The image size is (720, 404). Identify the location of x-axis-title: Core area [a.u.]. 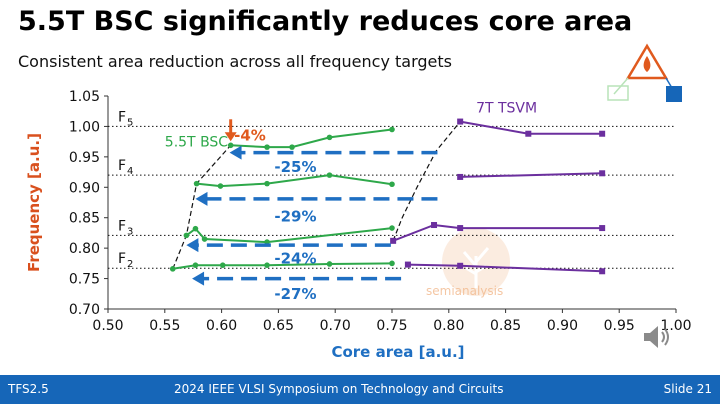
(397, 352).